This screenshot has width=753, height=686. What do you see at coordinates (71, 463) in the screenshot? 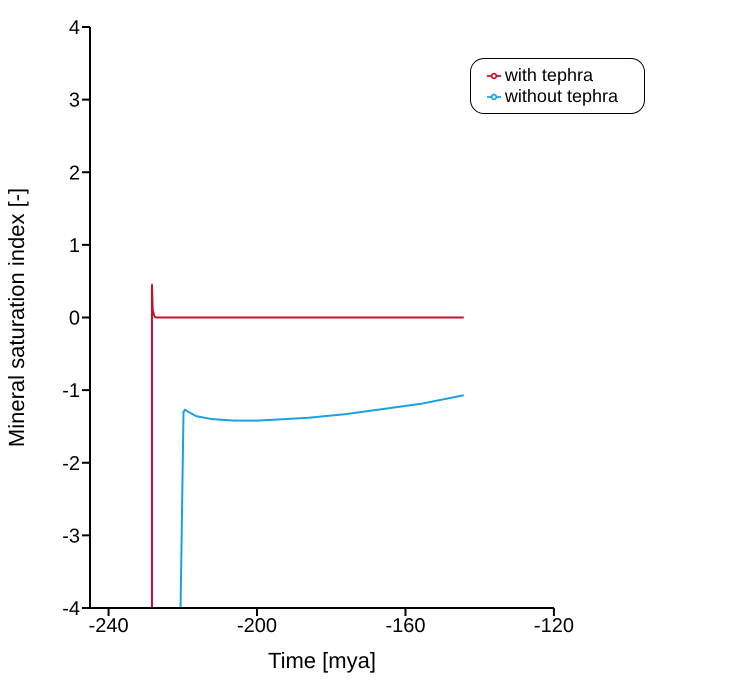
I see `y-tick-label: -2` at bounding box center [71, 463].